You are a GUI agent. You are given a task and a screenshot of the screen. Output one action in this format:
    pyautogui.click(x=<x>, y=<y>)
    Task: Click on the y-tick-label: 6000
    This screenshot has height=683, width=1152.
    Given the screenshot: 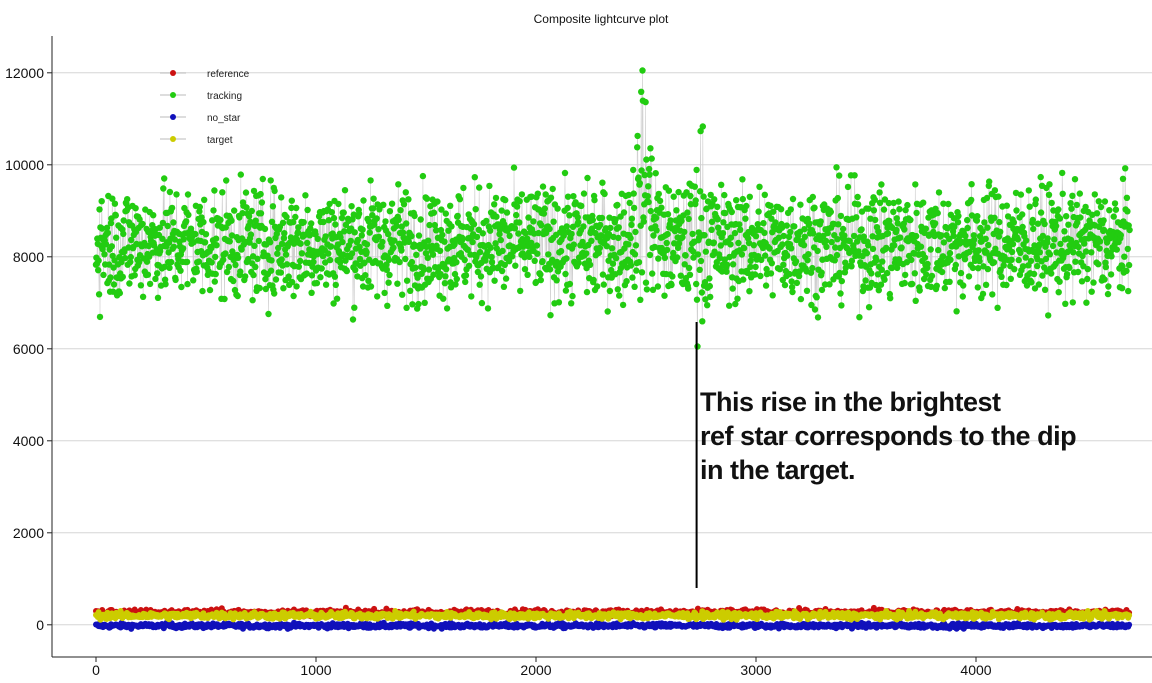 What is the action you would take?
    pyautogui.click(x=28, y=349)
    